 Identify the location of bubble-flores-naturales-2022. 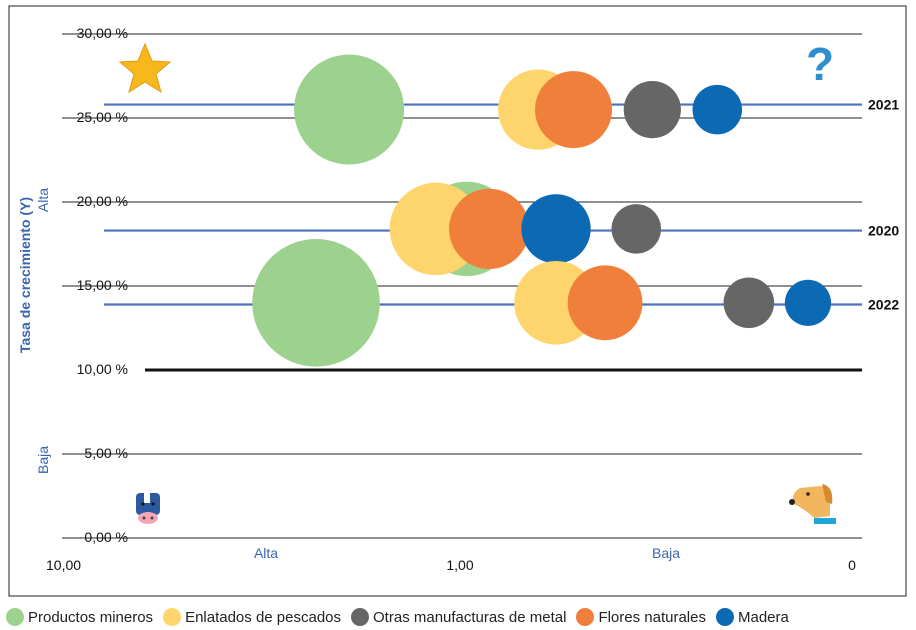
(605, 303).